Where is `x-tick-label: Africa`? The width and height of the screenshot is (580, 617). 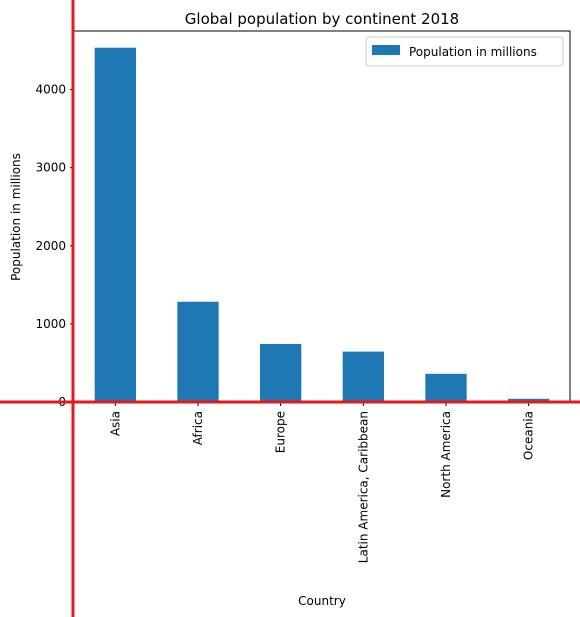
x-tick-label: Africa is located at coordinates (198, 428).